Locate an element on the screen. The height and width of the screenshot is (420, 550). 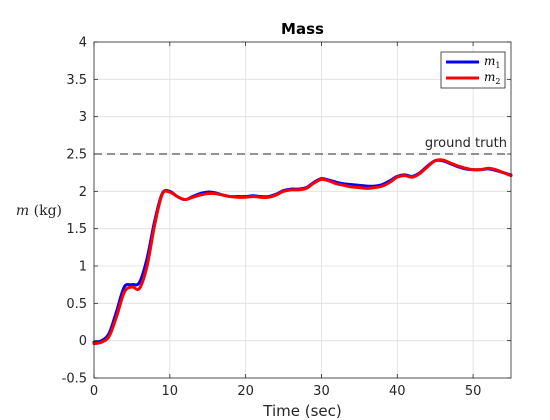
y-tick-label: 2.5 is located at coordinates (76, 155).